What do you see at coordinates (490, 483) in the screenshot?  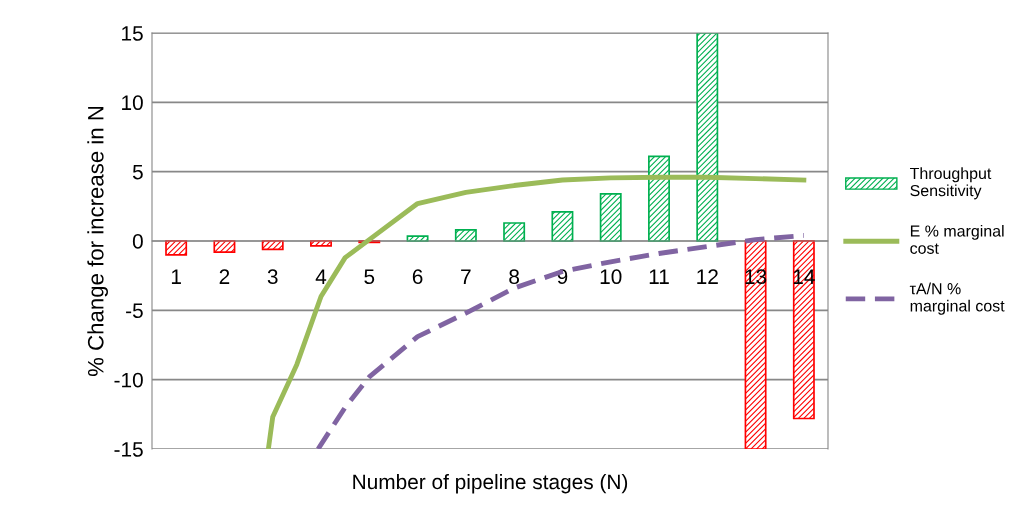 I see `x-axis-title: Number of pipeline stages (N)` at bounding box center [490, 483].